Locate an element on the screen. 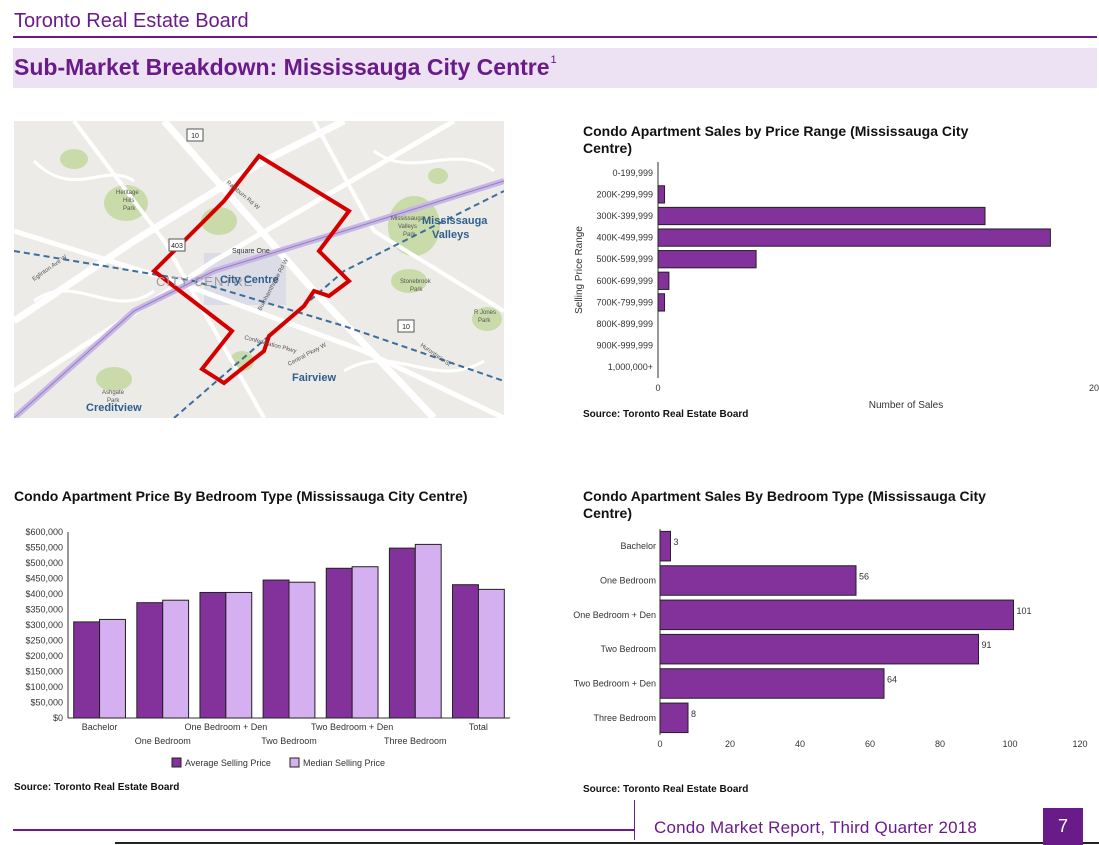  tick-label: 900K-999,999 is located at coordinates (624, 346).